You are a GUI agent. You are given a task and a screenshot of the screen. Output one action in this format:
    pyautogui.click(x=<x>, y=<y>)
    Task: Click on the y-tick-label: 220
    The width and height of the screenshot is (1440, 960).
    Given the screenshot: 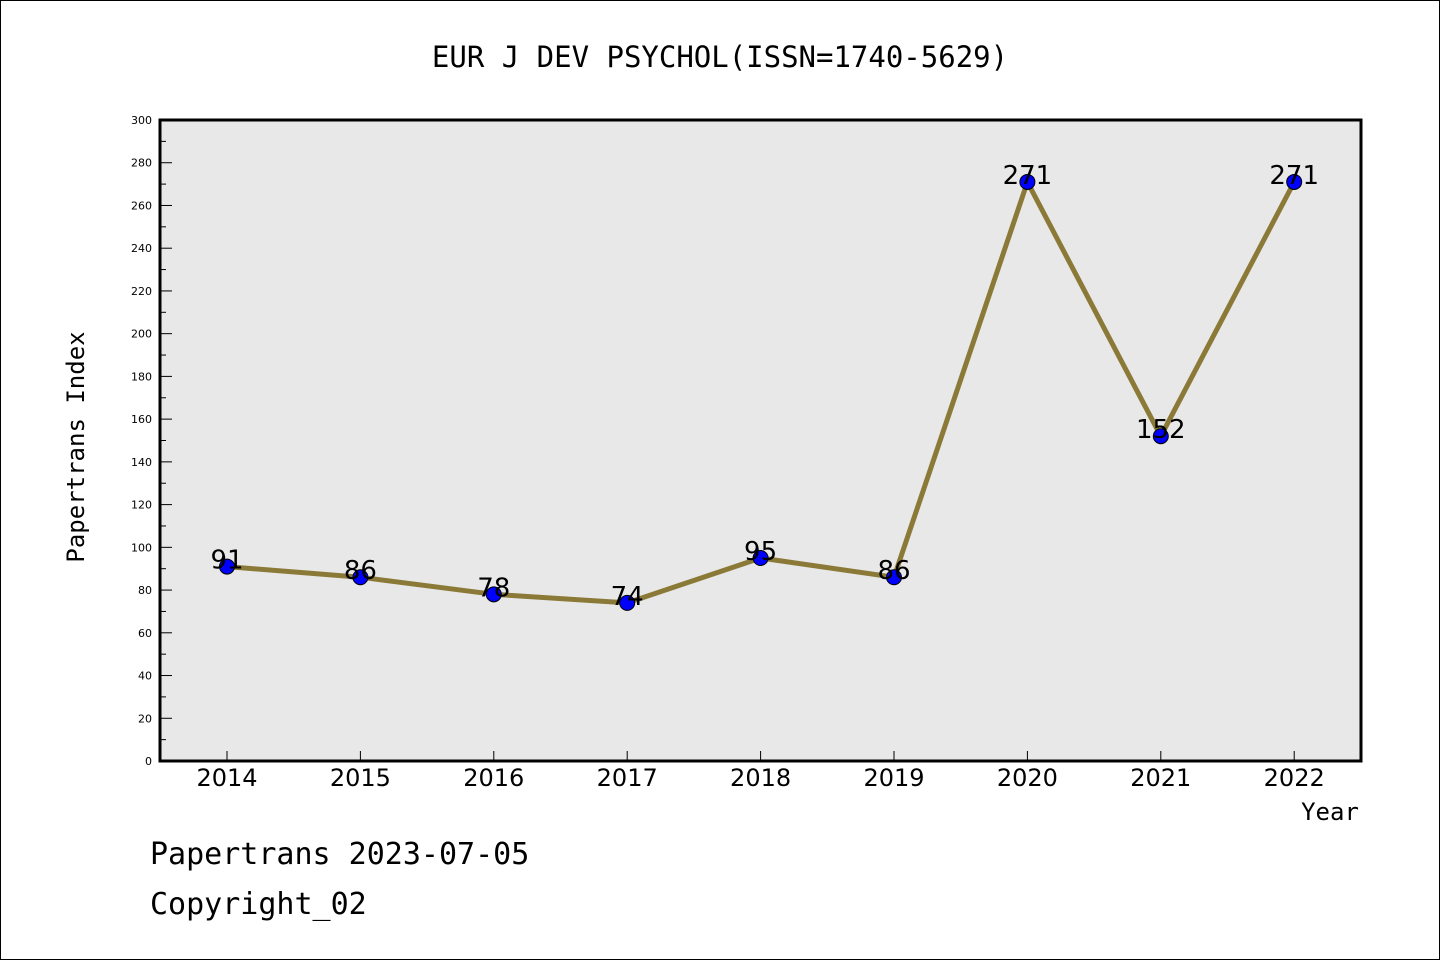 What is the action you would take?
    pyautogui.click(x=141, y=291)
    